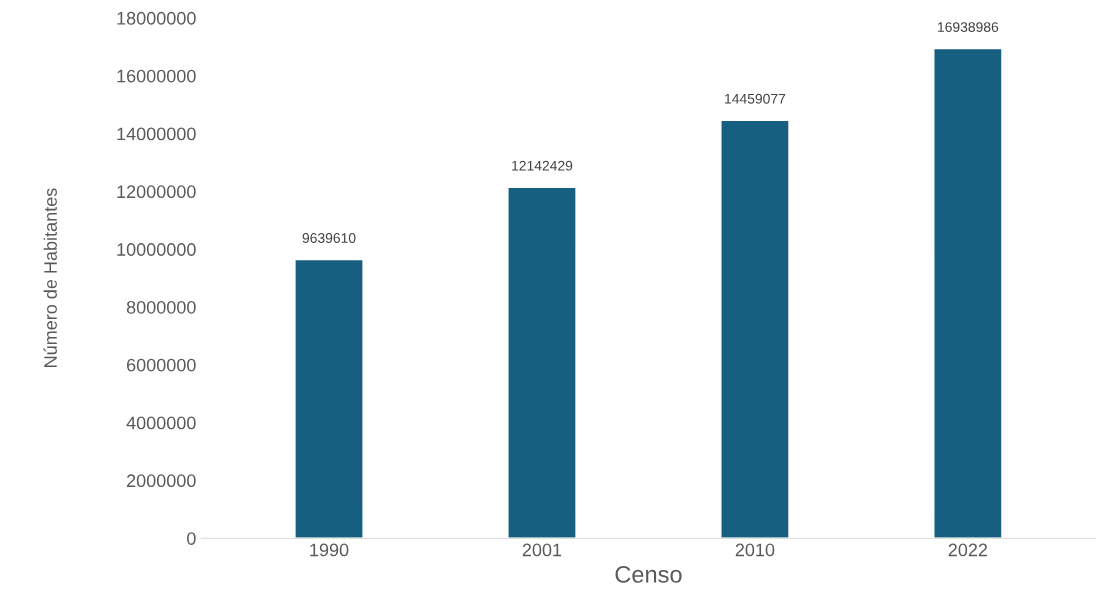  Describe the element at coordinates (542, 165) in the screenshot. I see `data-label: 12142429` at that location.